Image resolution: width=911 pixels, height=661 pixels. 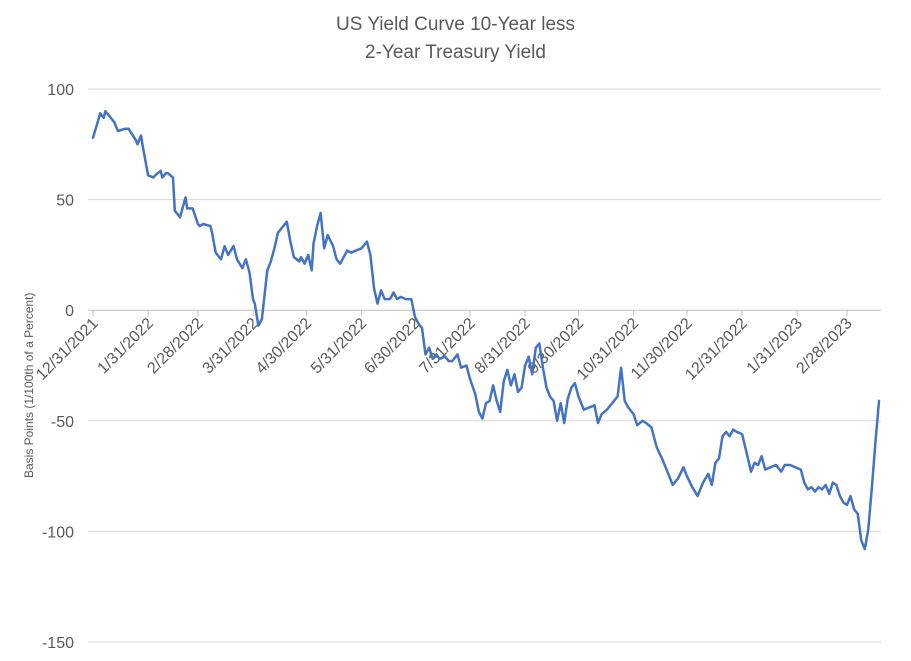 What do you see at coordinates (392, 346) in the screenshot?
I see `x-tick-label: 6/30/2022` at bounding box center [392, 346].